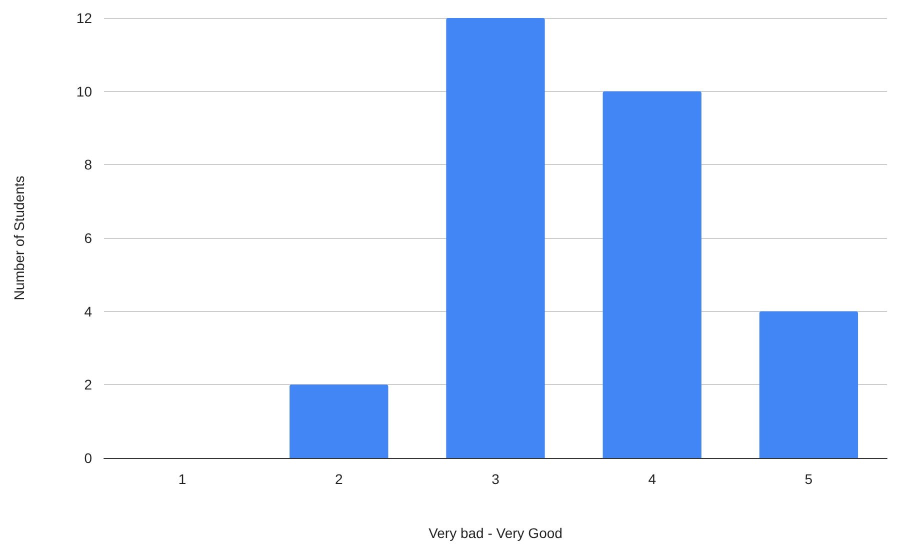 This screenshot has width=903, height=545. I want to click on y-axis-title: Number of Students, so click(19, 238).